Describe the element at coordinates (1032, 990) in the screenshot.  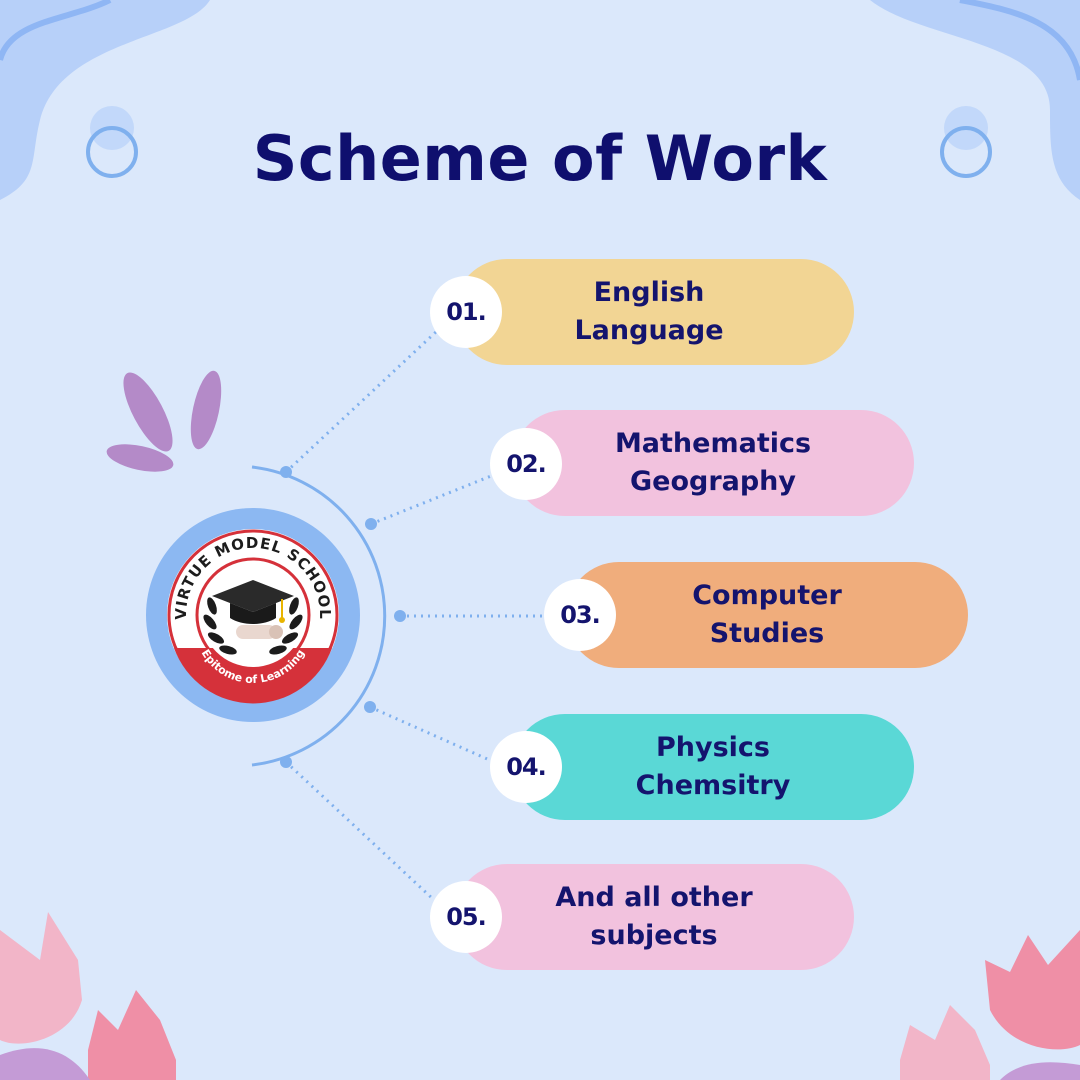
I see `bottom-right-flower` at that location.